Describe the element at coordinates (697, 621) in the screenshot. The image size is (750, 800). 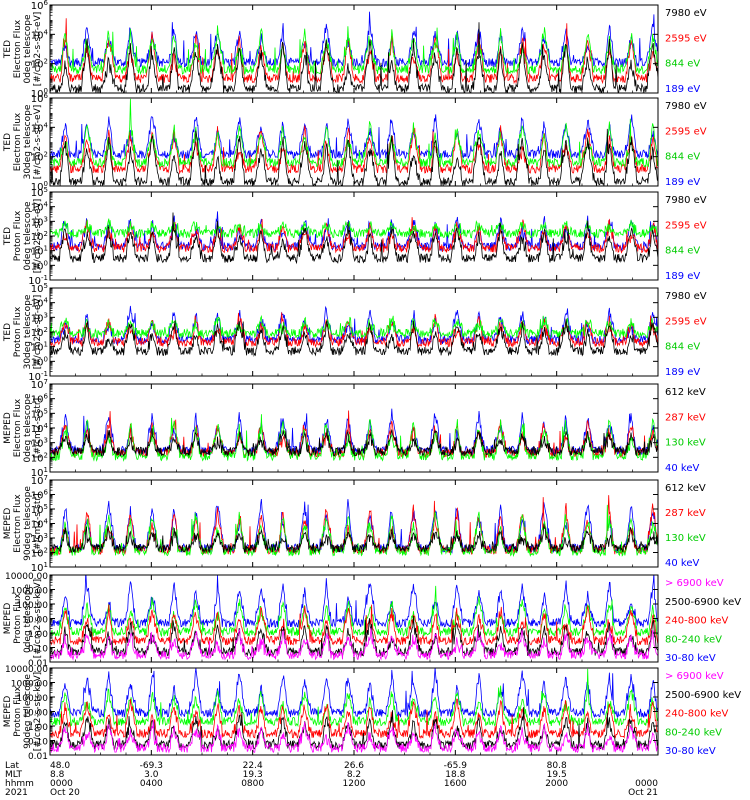
I see `legend-label: 240-800 keV` at that location.